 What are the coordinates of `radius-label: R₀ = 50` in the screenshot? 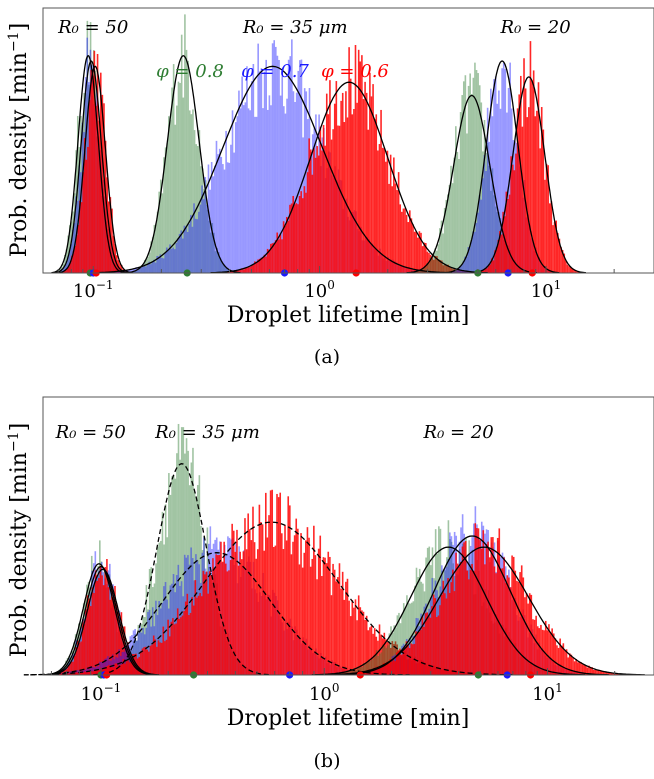 It's located at (92, 27).